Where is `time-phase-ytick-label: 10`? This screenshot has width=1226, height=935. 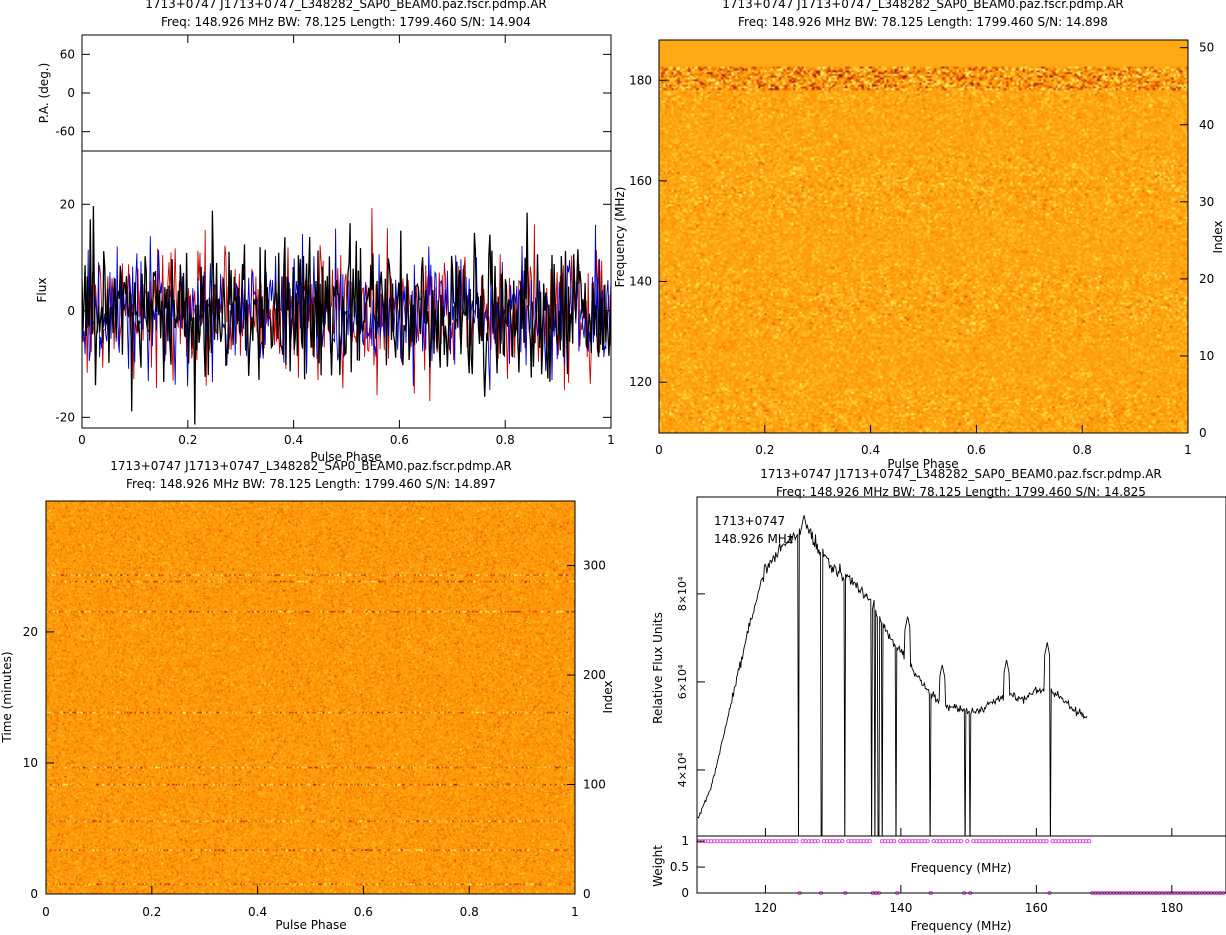 time-phase-ytick-label: 10 is located at coordinates (30, 763).